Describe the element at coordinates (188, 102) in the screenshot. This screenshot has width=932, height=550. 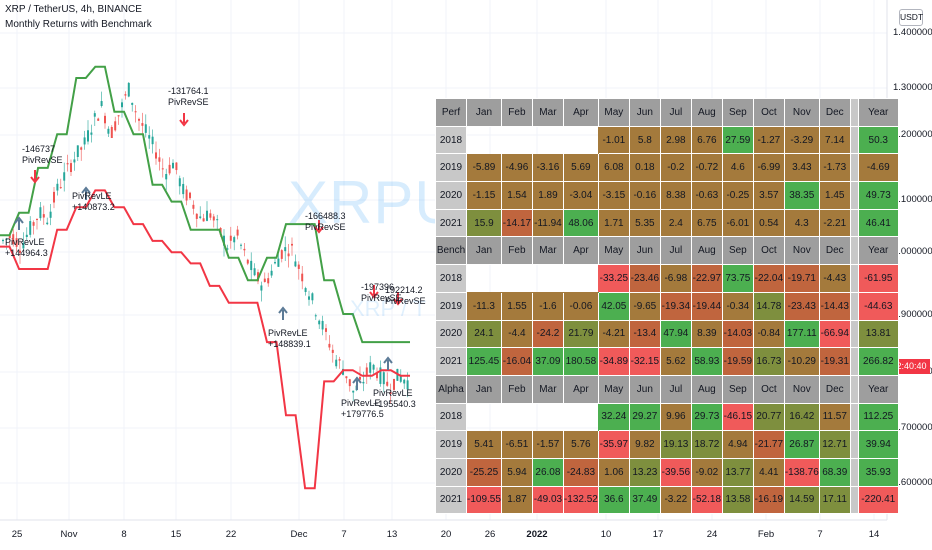
I see `trade-label-line: PivRevSE` at that location.